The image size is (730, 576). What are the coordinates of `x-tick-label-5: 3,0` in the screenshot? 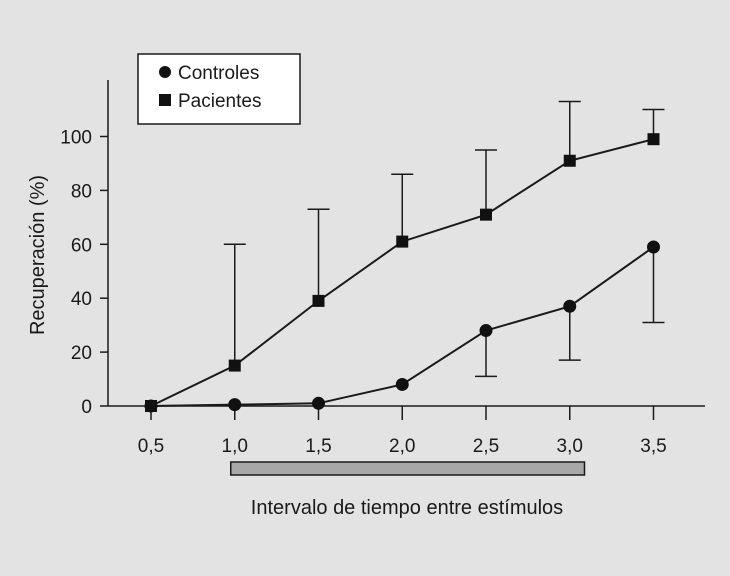 It's located at (570, 446).